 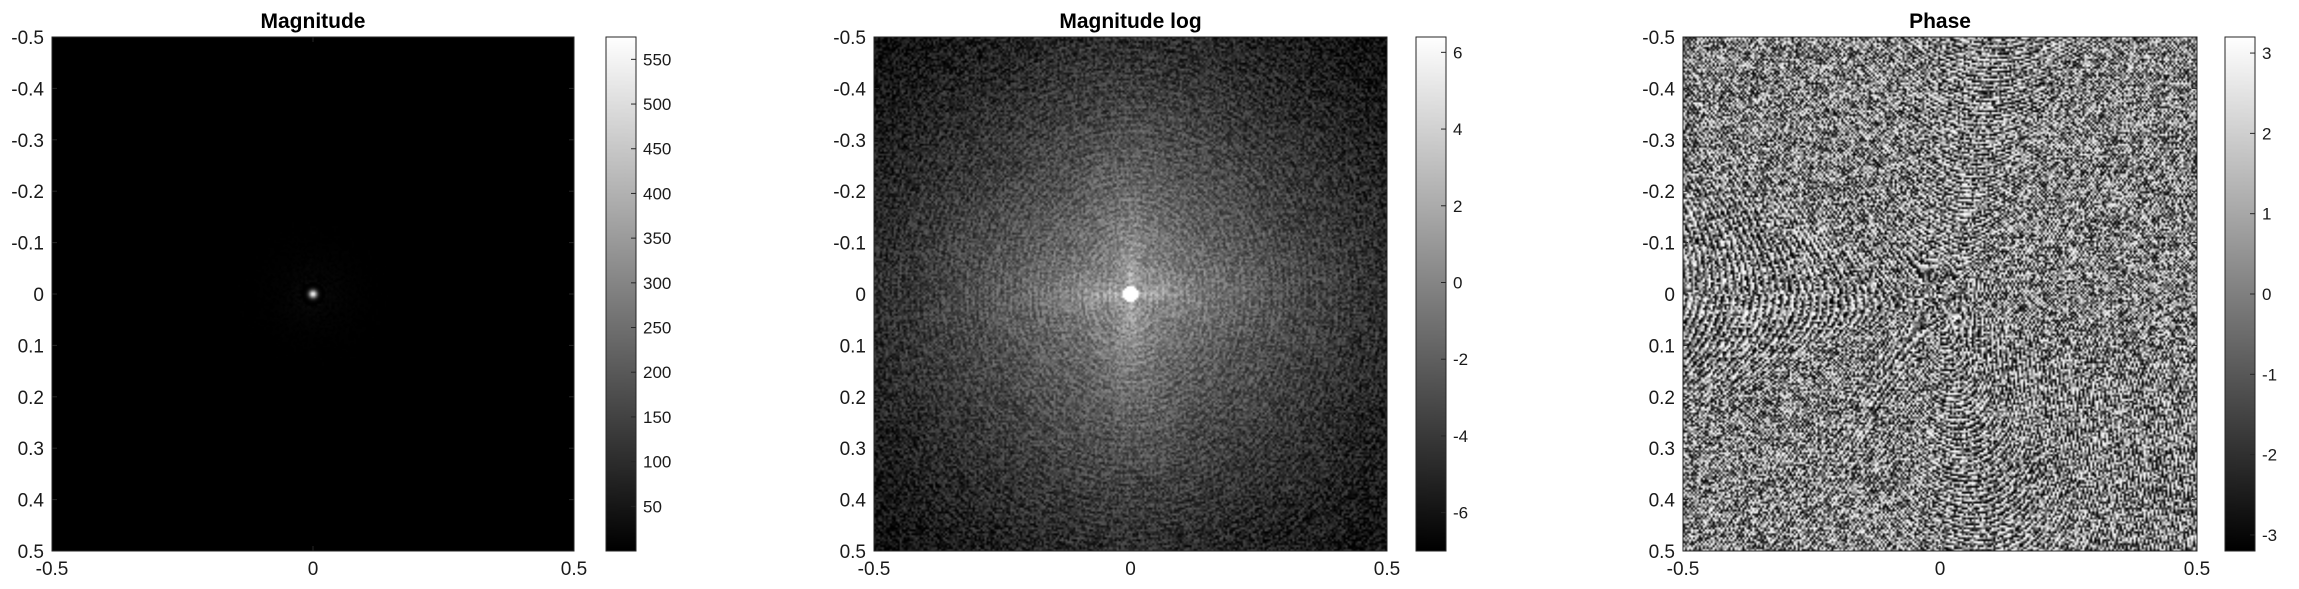 I want to click on colorbar-tick-label: 400, so click(x=657, y=193).